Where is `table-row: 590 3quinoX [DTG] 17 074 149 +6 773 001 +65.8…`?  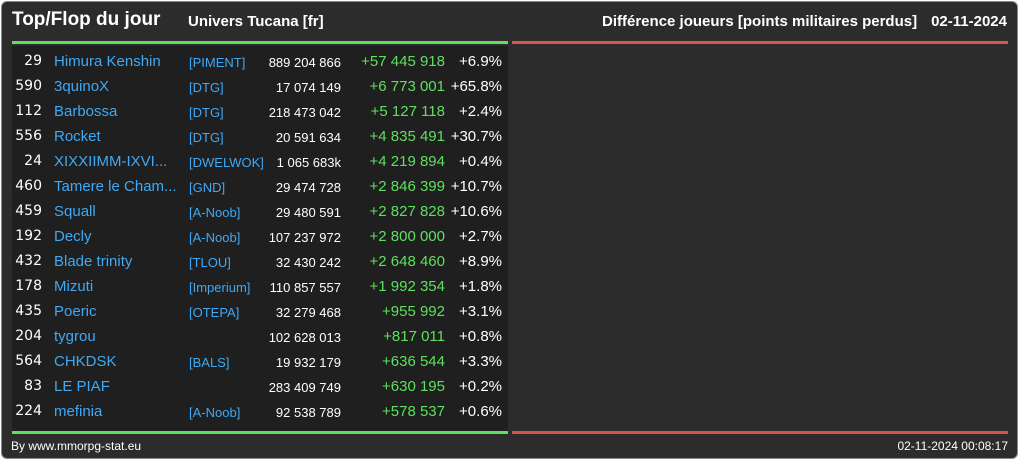
table-row: 590 3quinoX [DTG] 17 074 149 +6 773 001 +65.8… is located at coordinates (260, 86).